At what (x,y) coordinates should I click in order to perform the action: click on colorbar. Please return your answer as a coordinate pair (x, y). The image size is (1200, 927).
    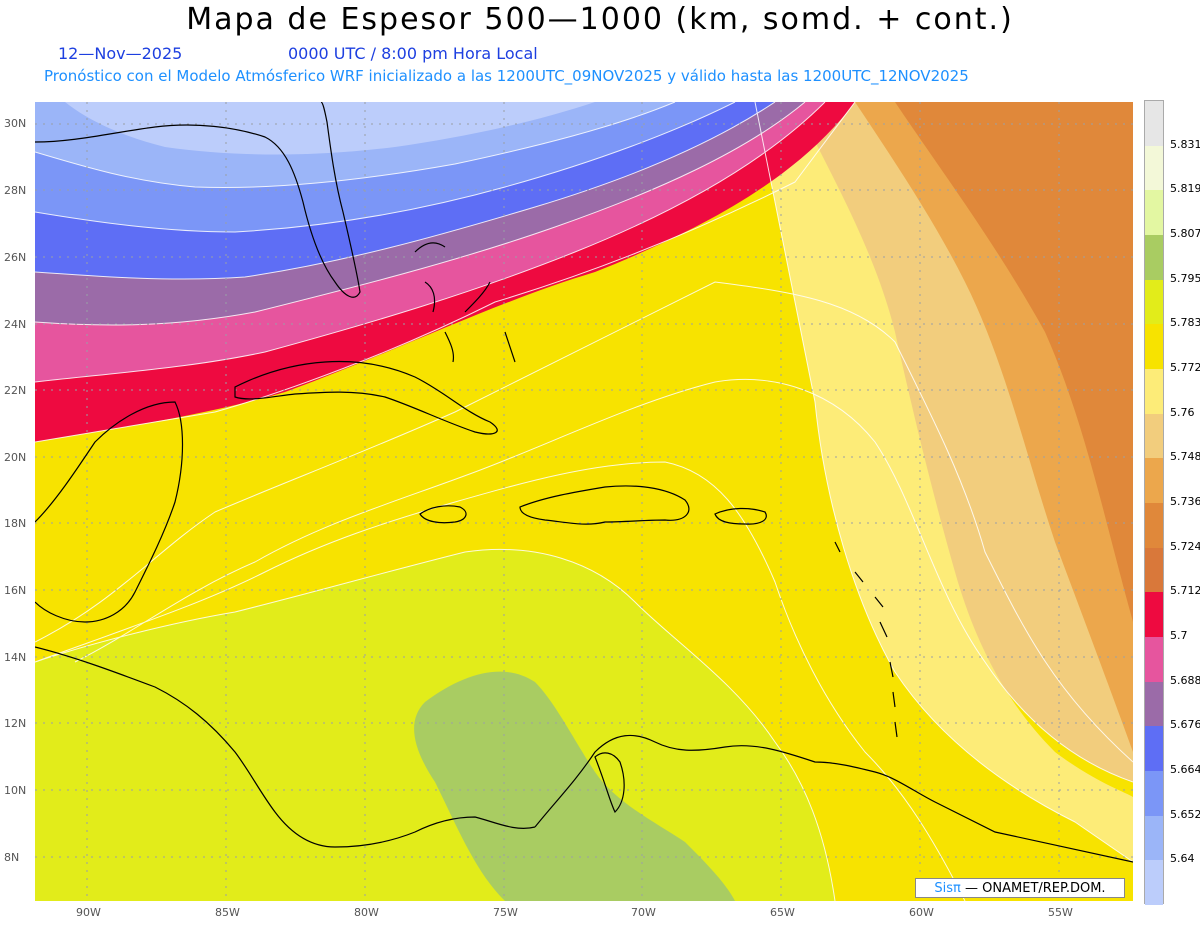
    Looking at the image, I should click on (1154, 502).